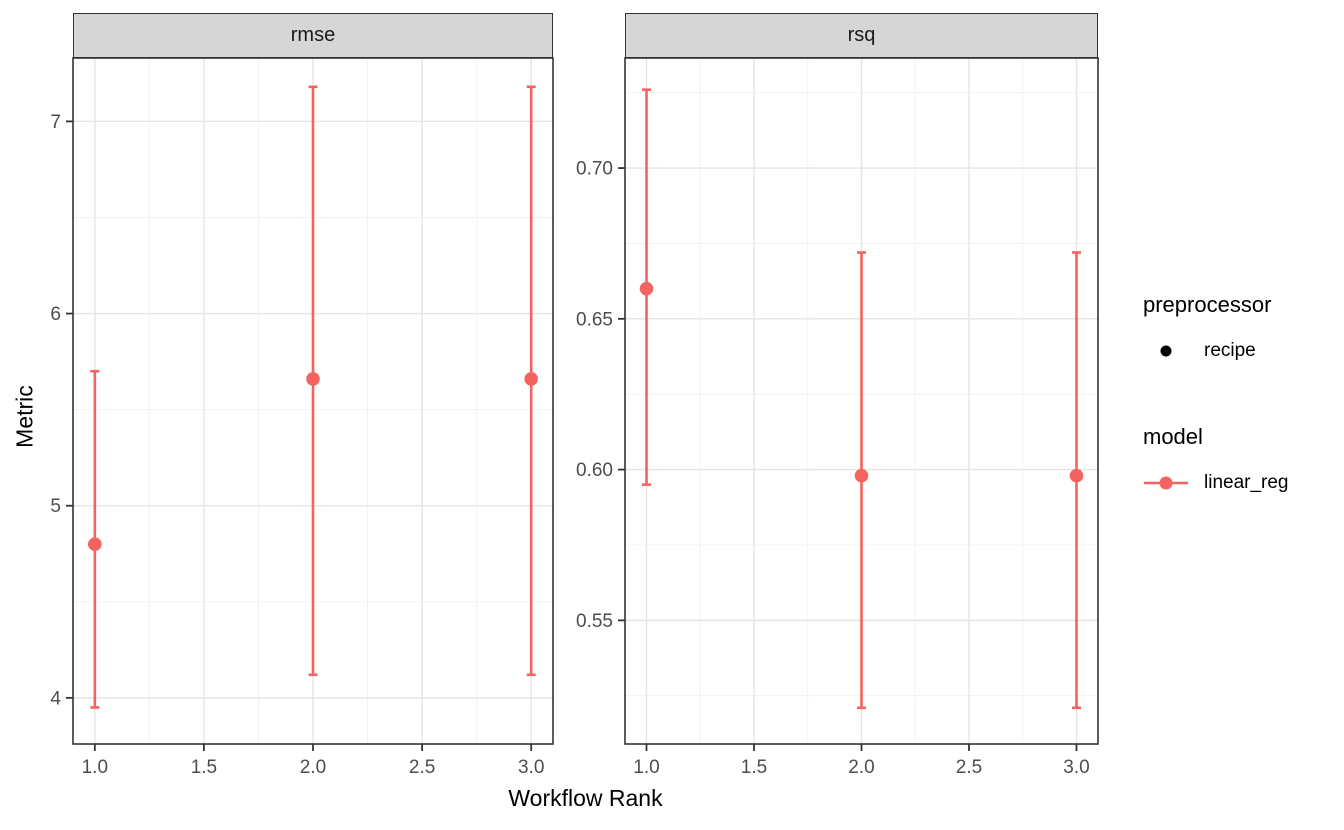  I want to click on y-tick-label: 5, so click(55, 506).